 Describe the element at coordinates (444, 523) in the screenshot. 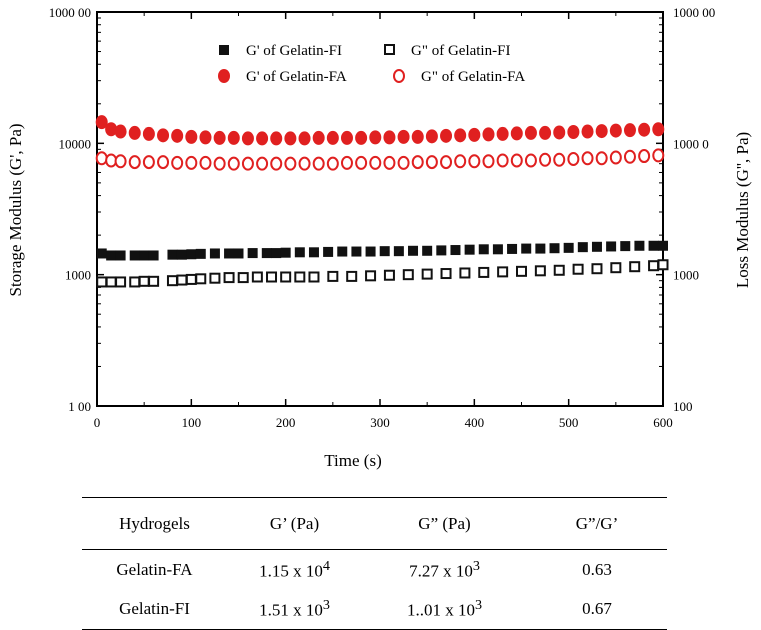

I see `header-g-double-prime: G” (Pa)` at that location.